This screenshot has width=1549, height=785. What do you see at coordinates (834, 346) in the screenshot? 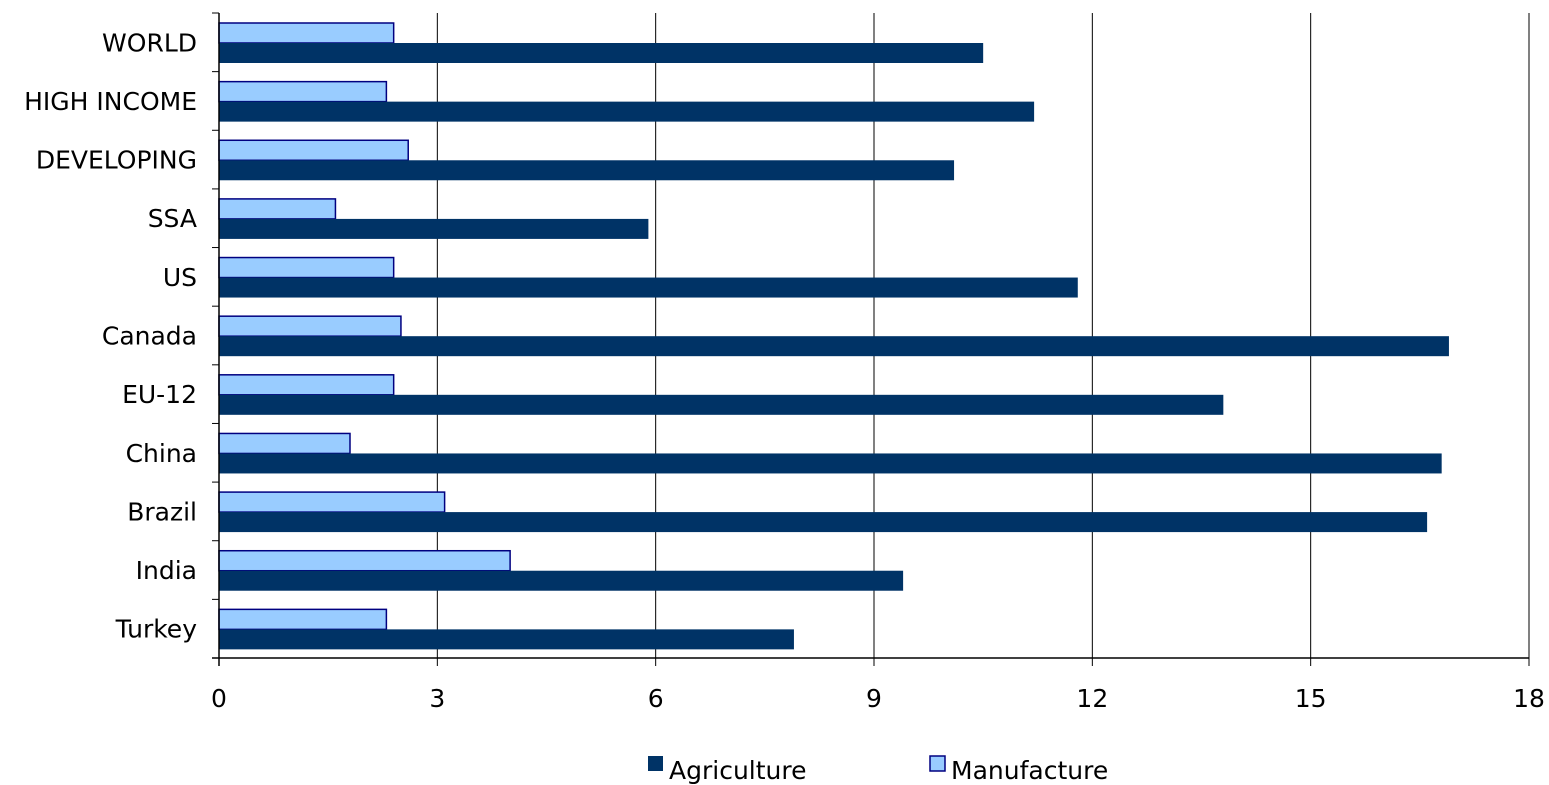
I see `bar-agriculture-canada` at bounding box center [834, 346].